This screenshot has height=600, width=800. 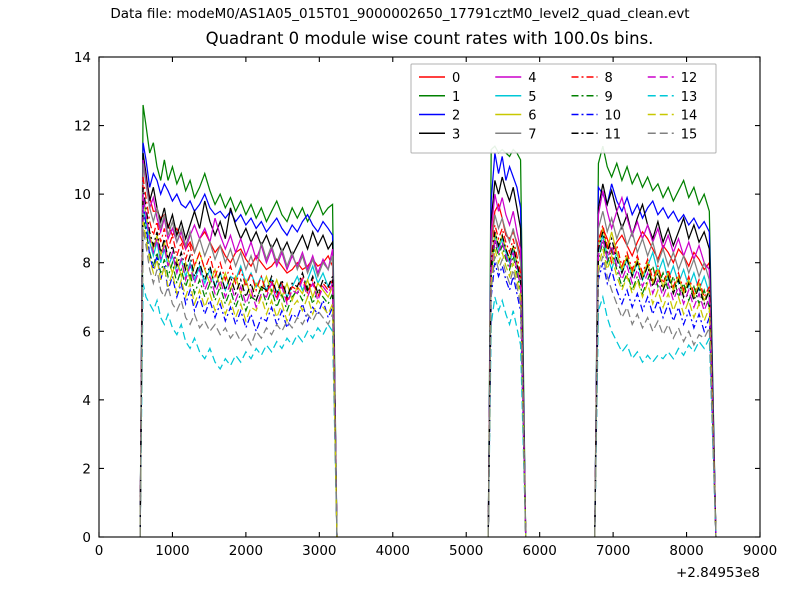 I want to click on y-tick-label: 6, so click(x=86, y=332).